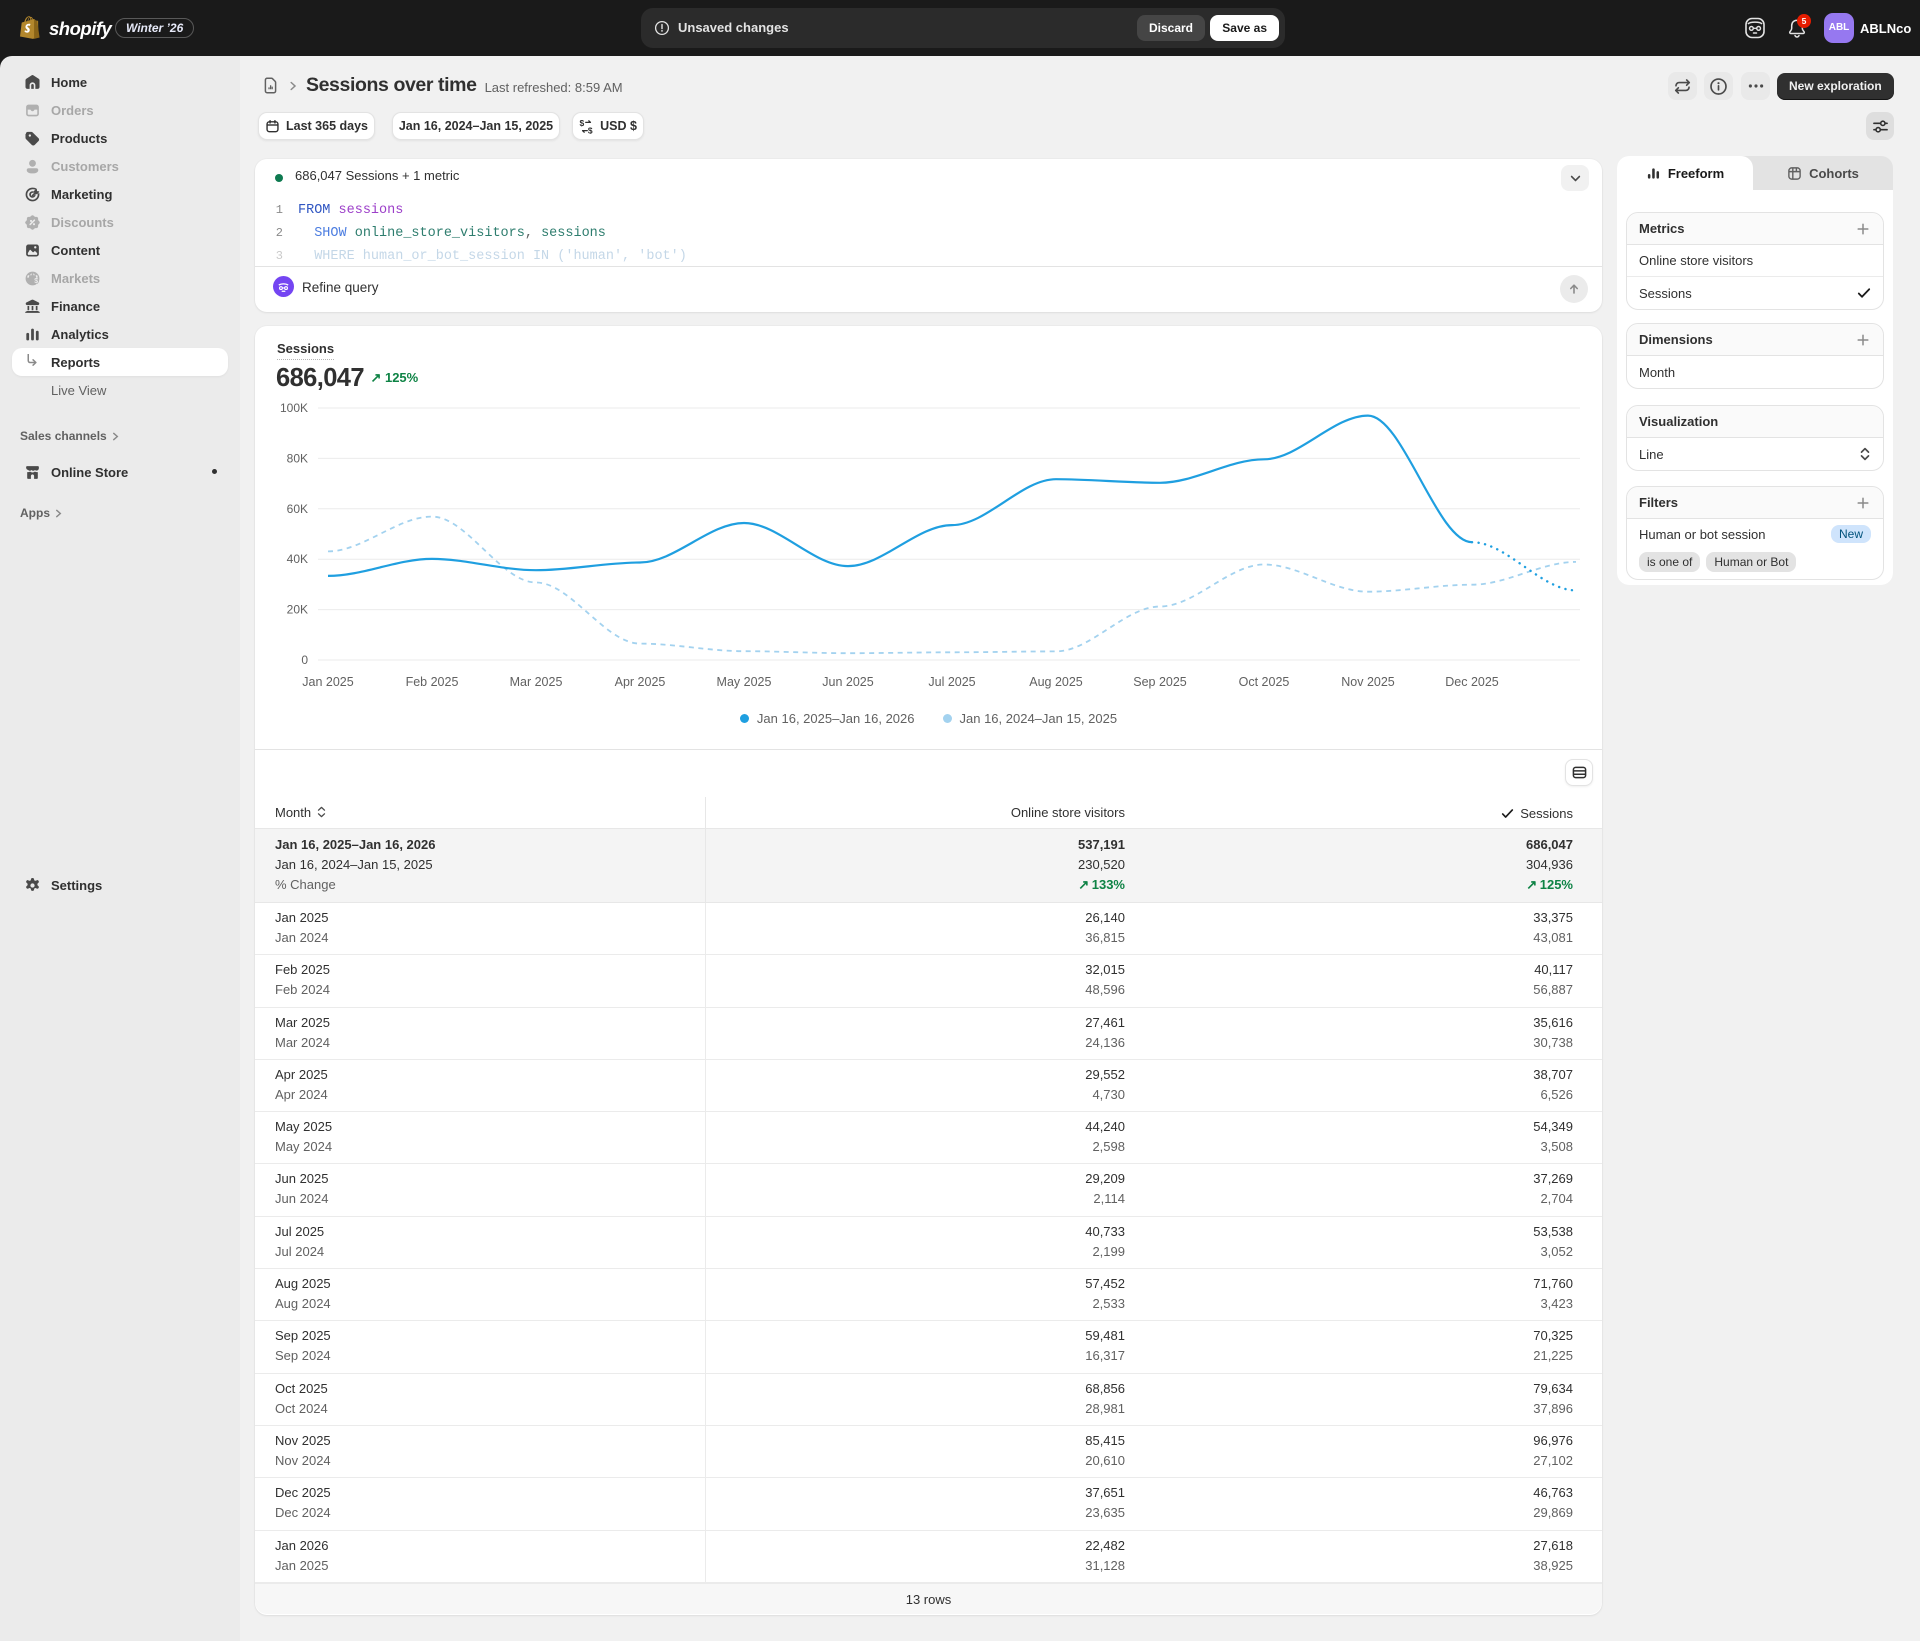  What do you see at coordinates (294, 408) in the screenshot?
I see `svg-text: 100K` at bounding box center [294, 408].